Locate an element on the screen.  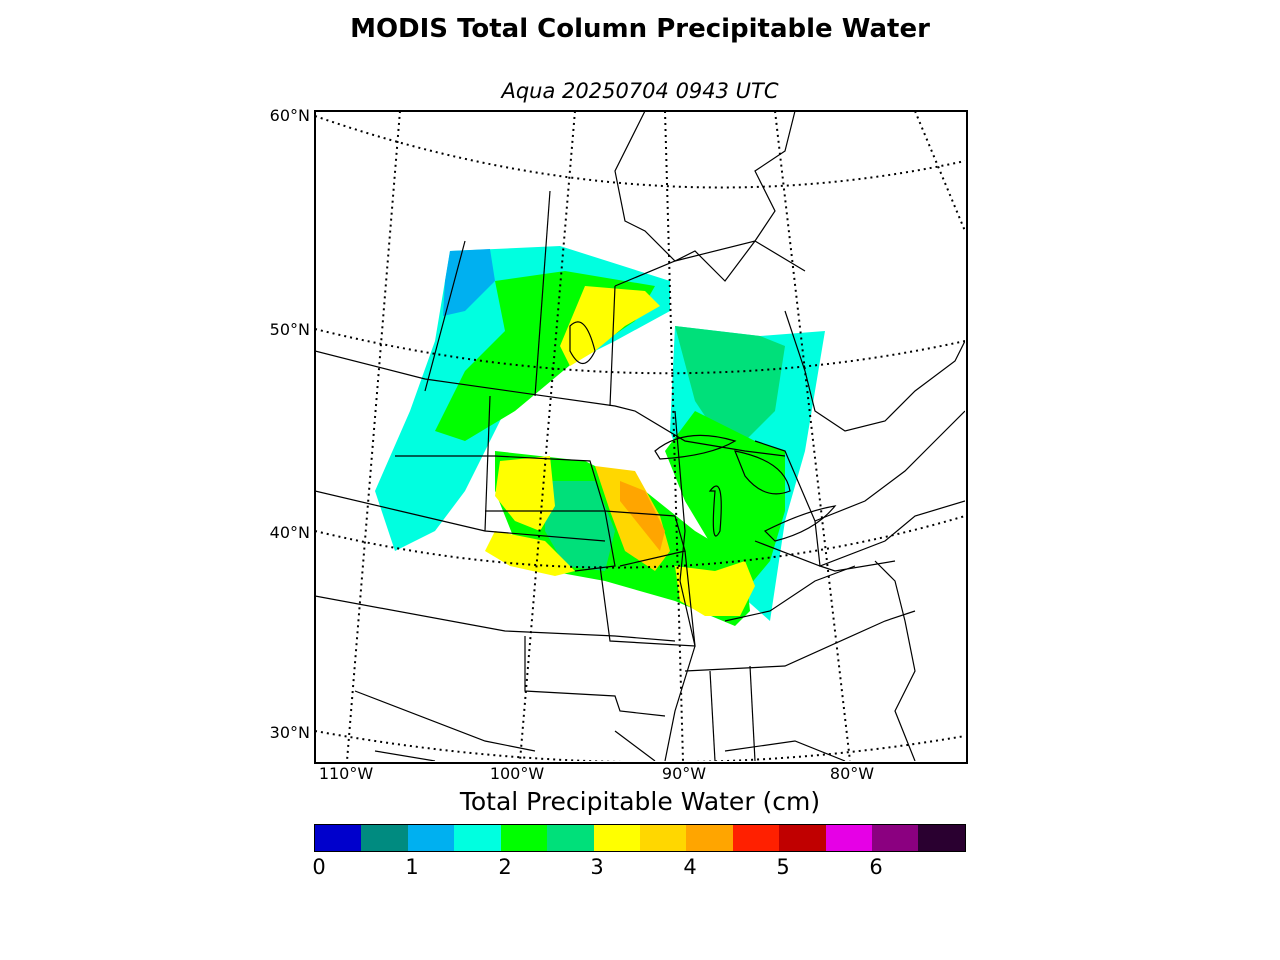
lat-label-50n: 50°N is located at coordinates (289, 329).